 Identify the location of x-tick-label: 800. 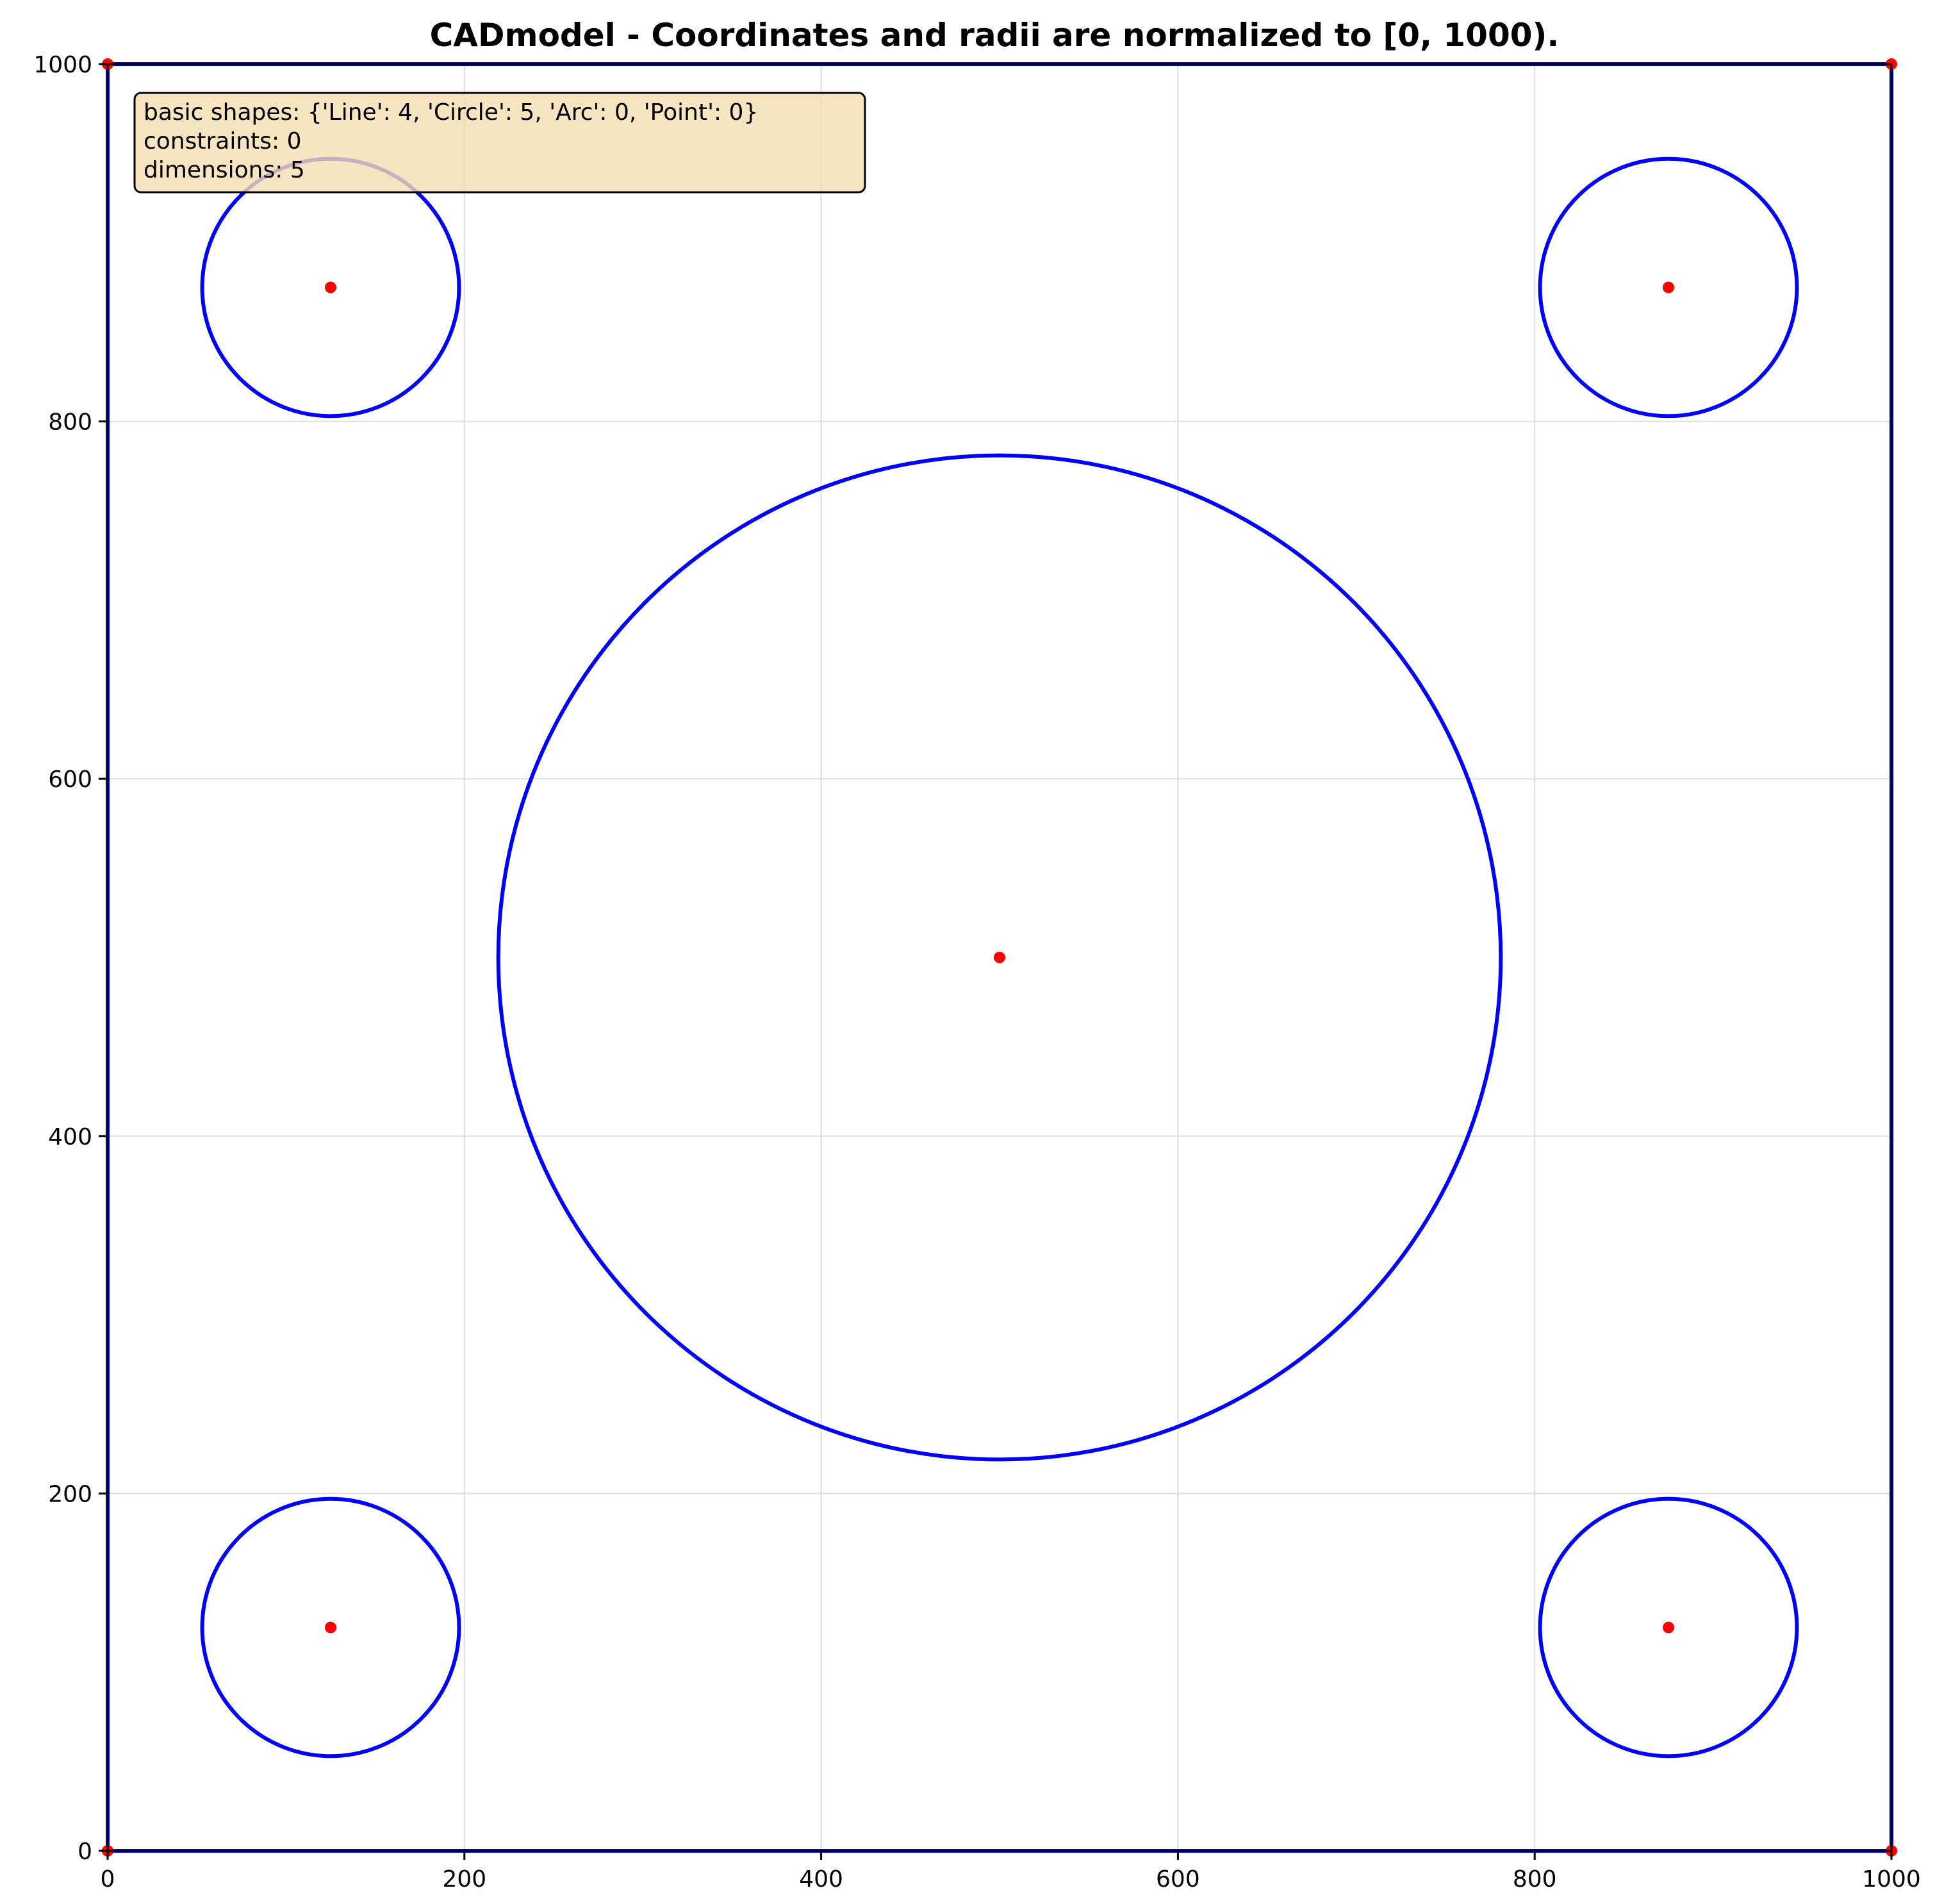
(1535, 1879).